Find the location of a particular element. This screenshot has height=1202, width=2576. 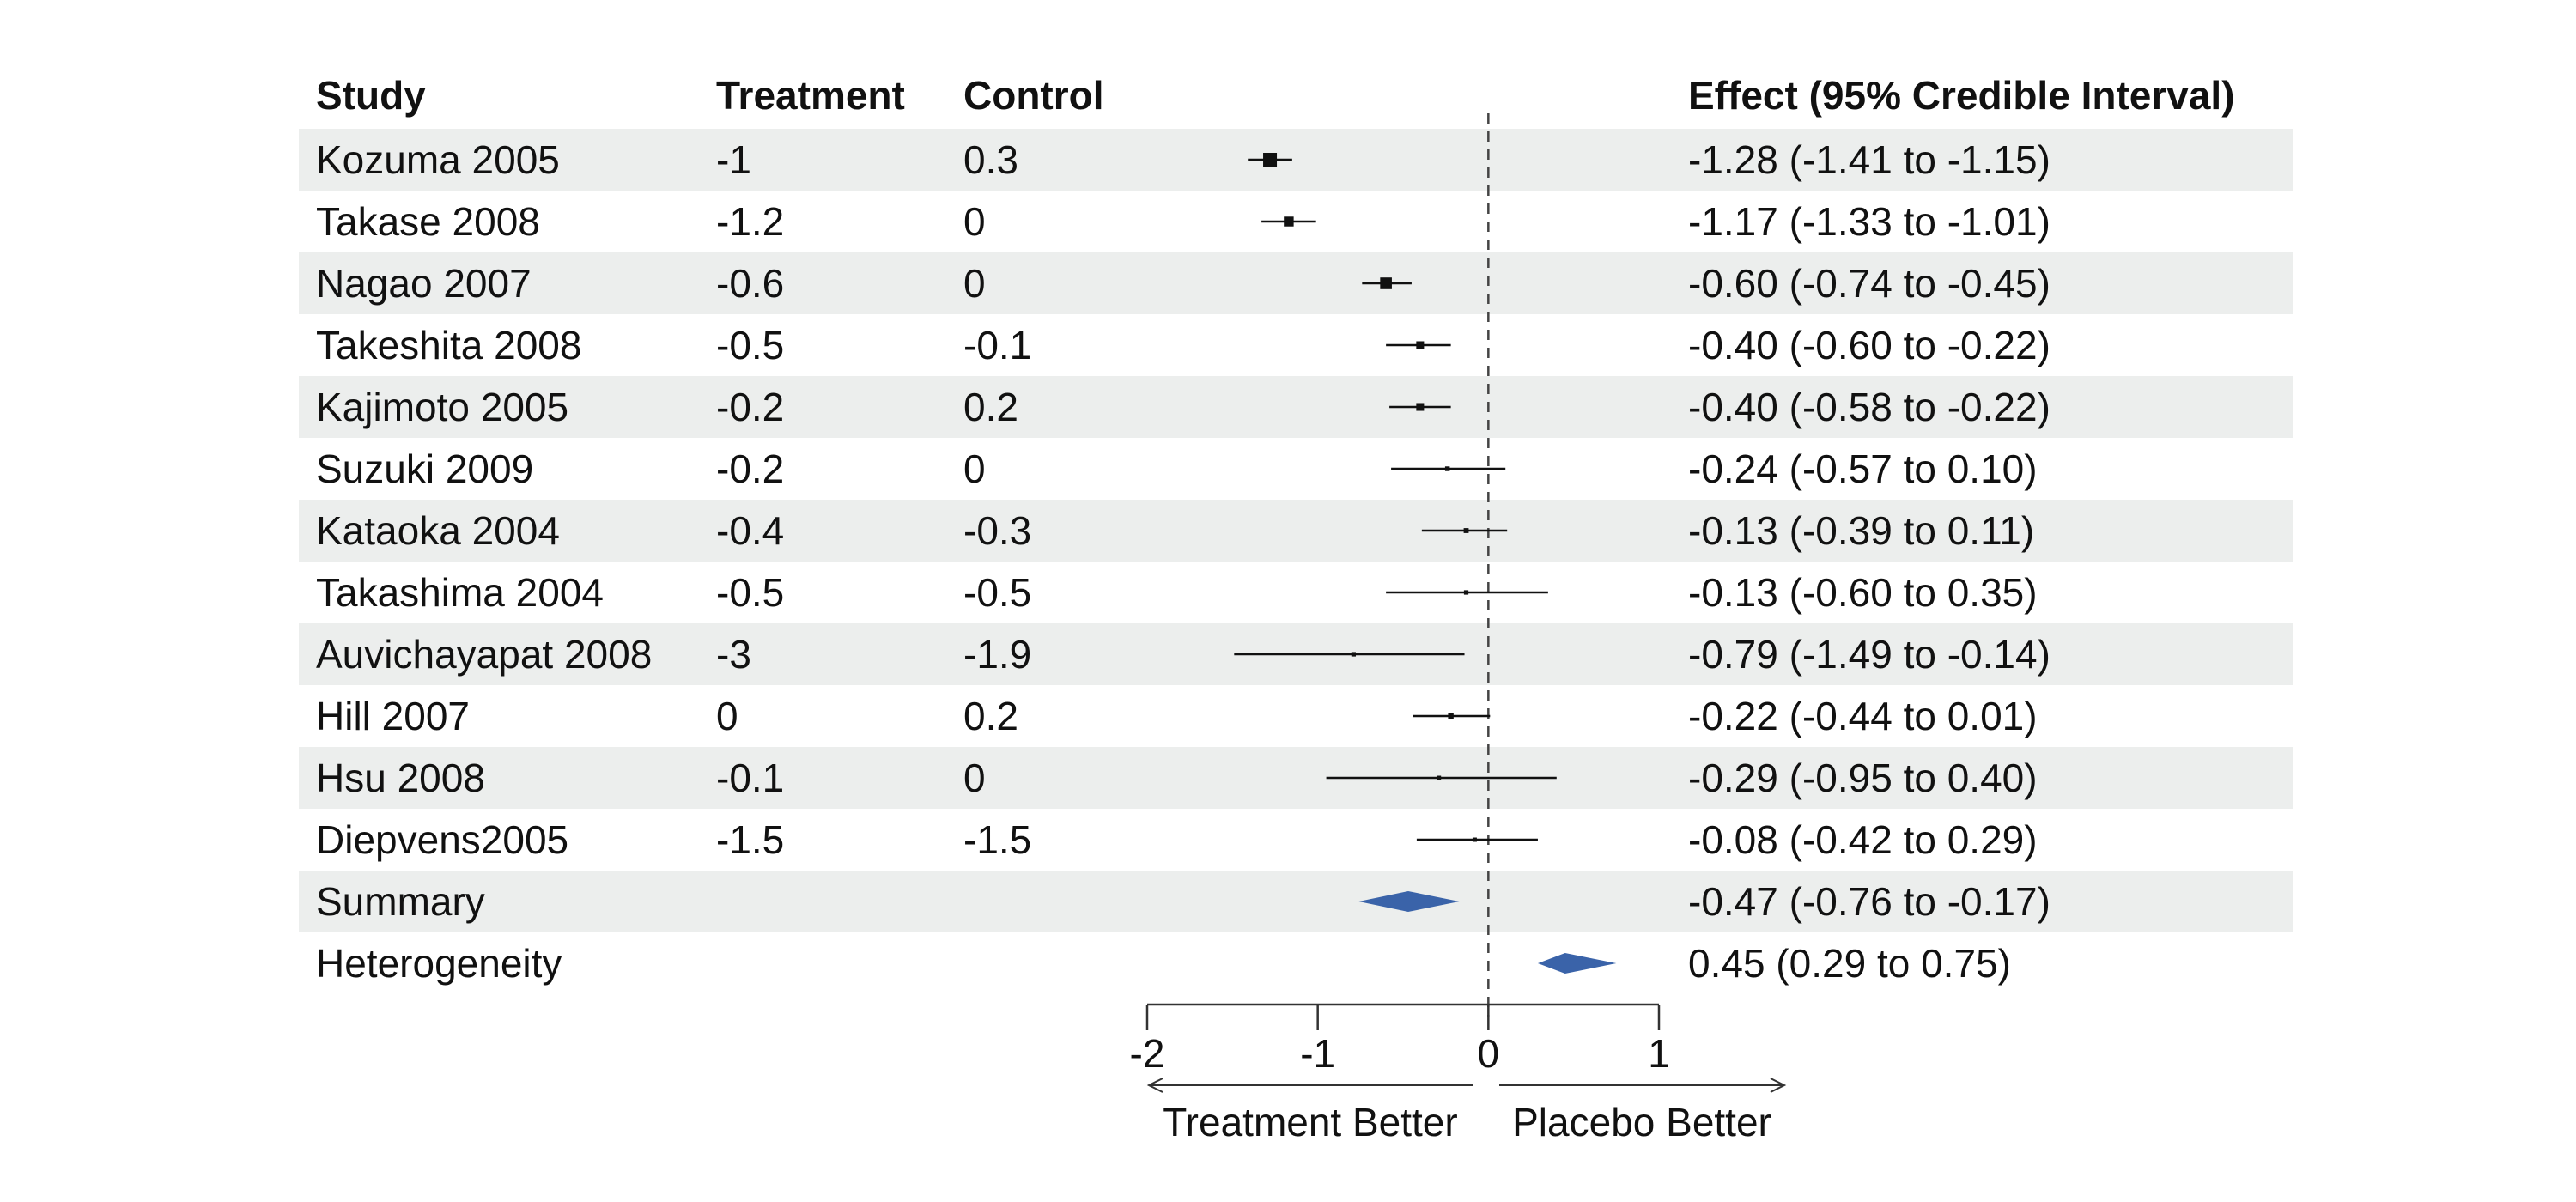

x-tick-label: 0 is located at coordinates (1489, 1053).